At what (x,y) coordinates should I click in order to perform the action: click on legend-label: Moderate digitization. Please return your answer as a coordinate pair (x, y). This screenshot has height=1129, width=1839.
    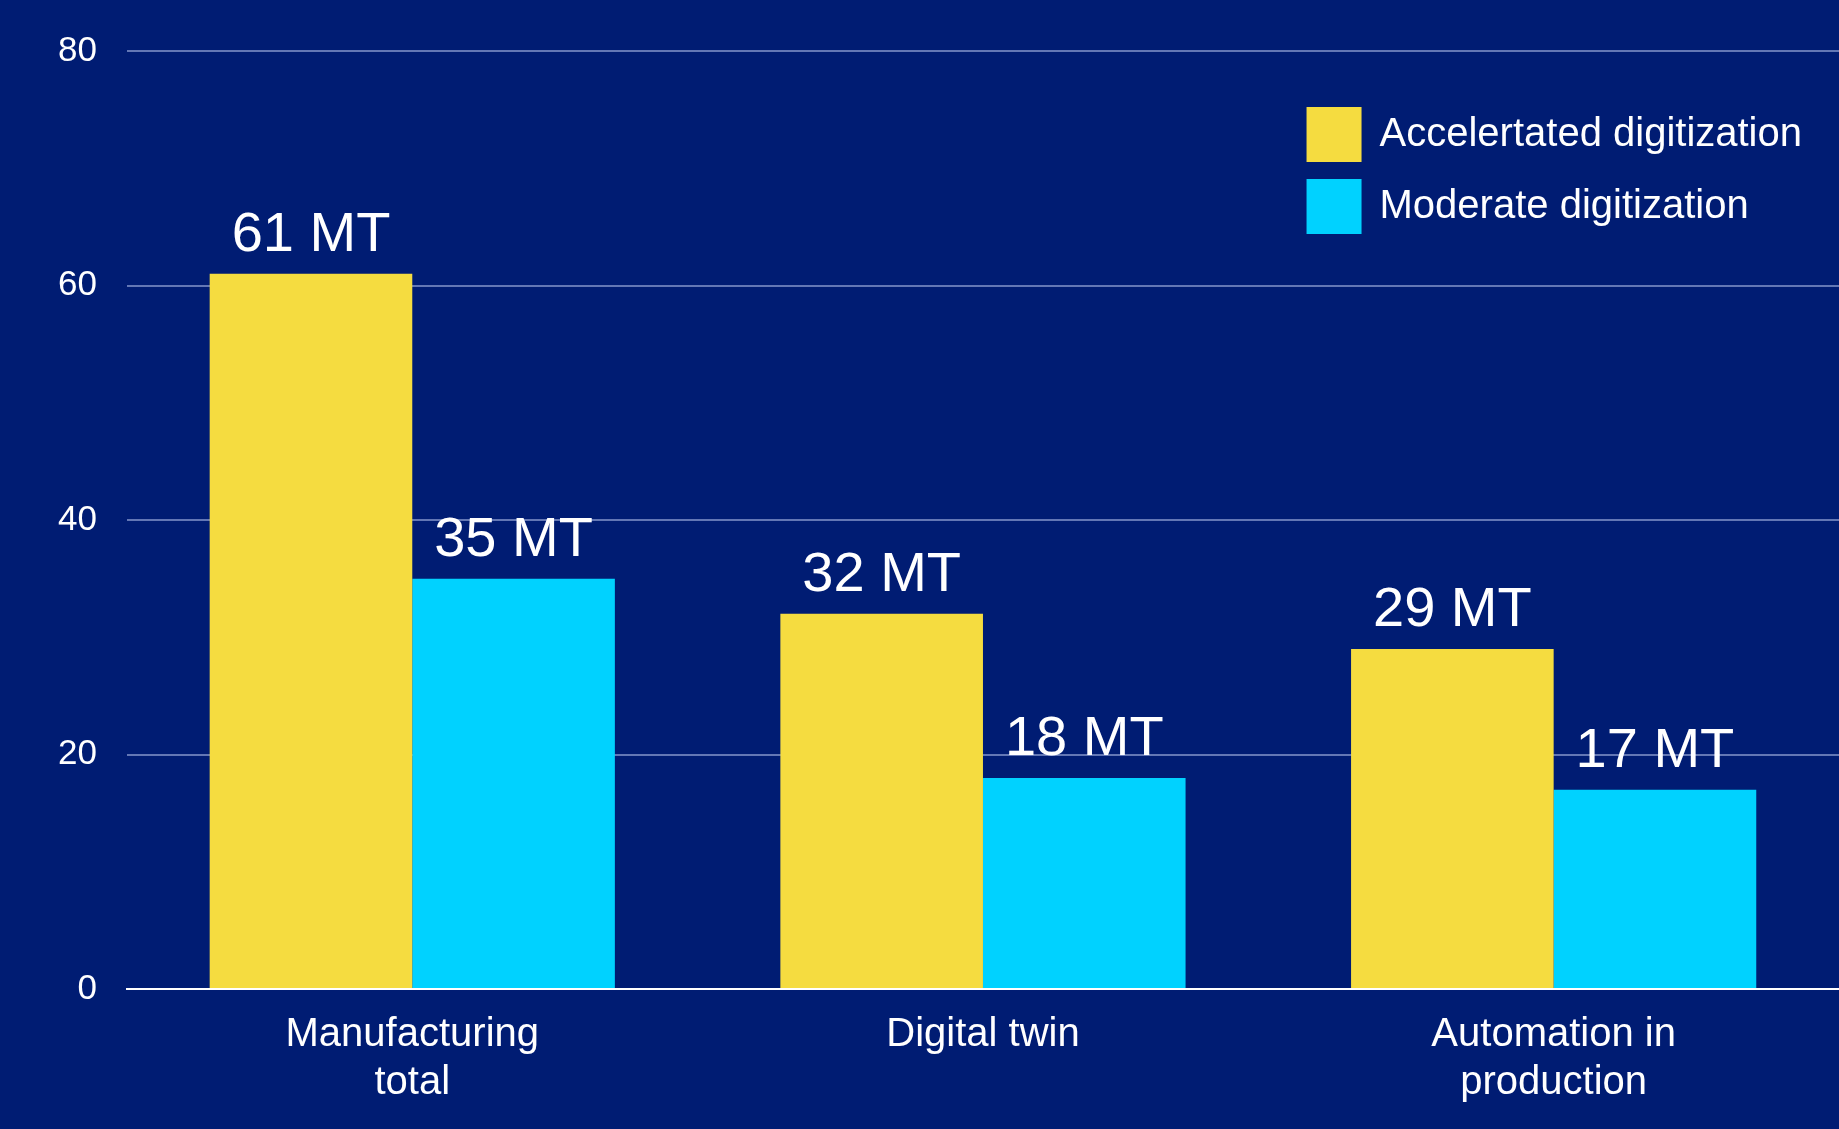
    Looking at the image, I should click on (1564, 204).